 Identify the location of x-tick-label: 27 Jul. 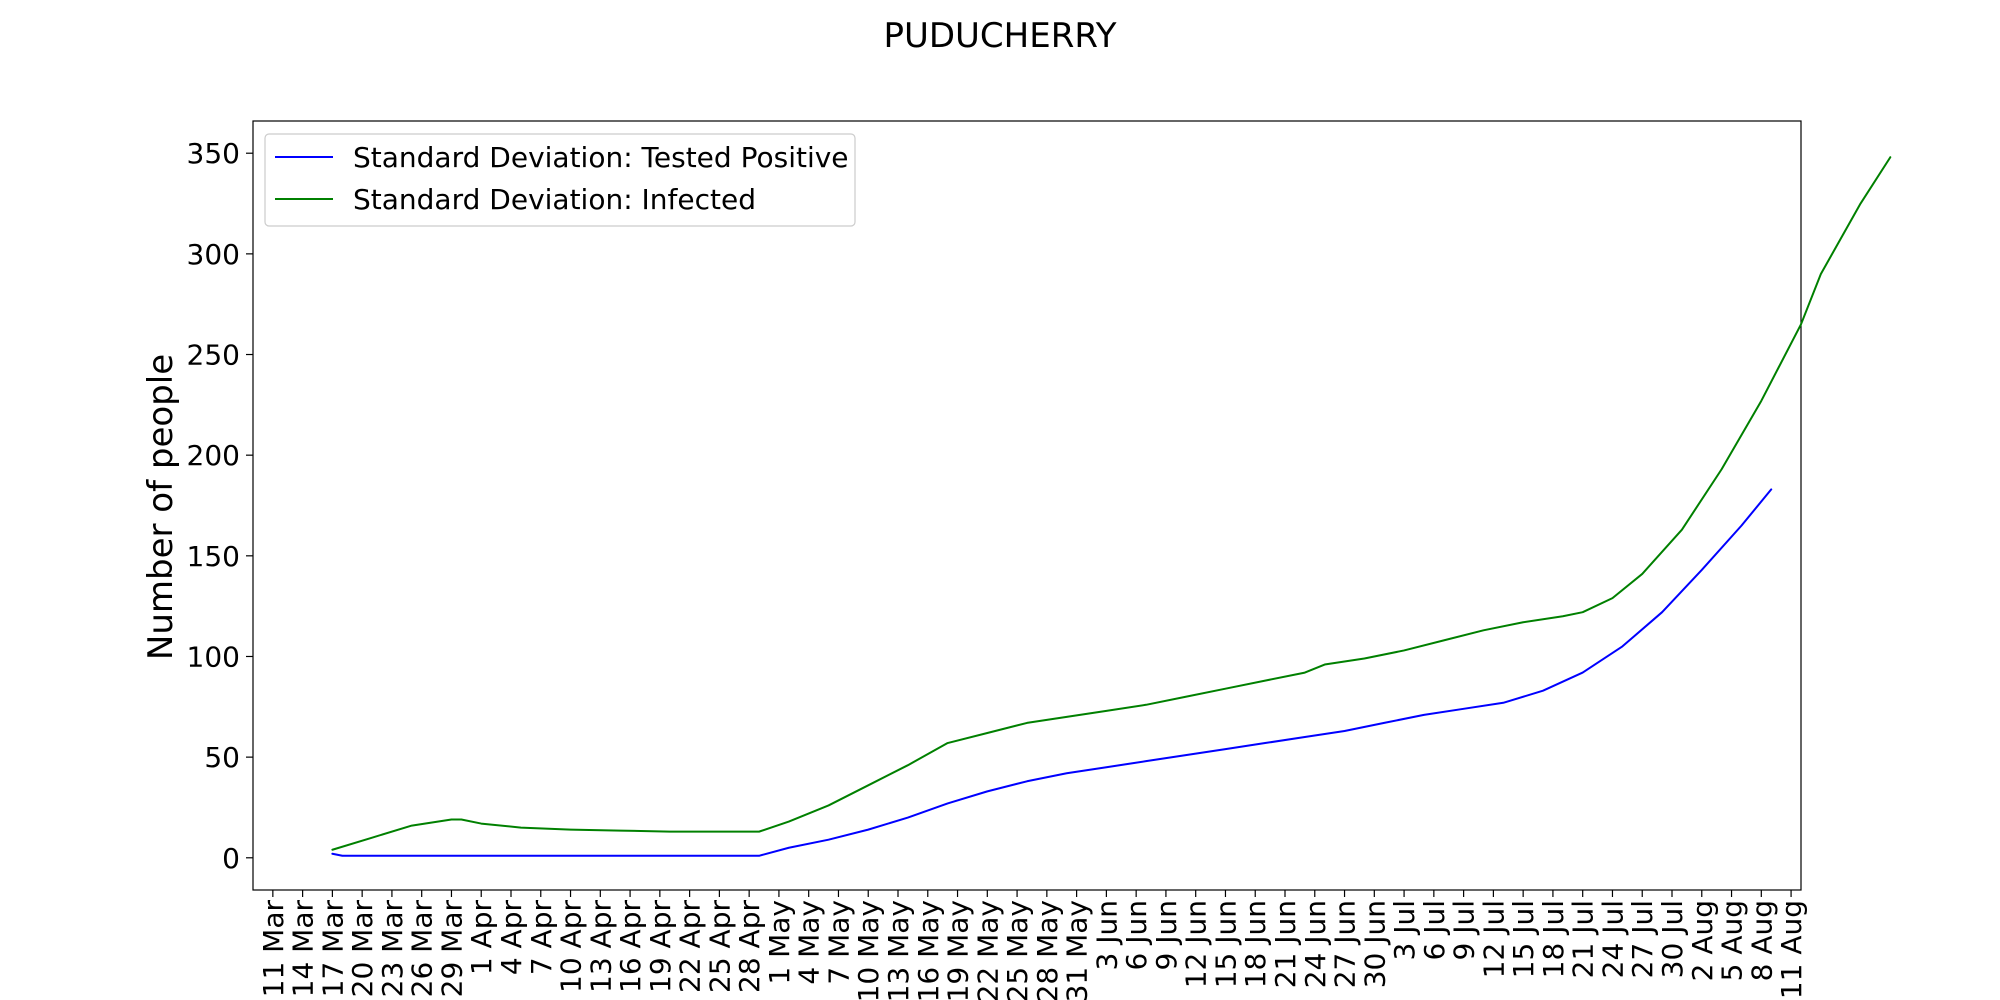
(1642, 939).